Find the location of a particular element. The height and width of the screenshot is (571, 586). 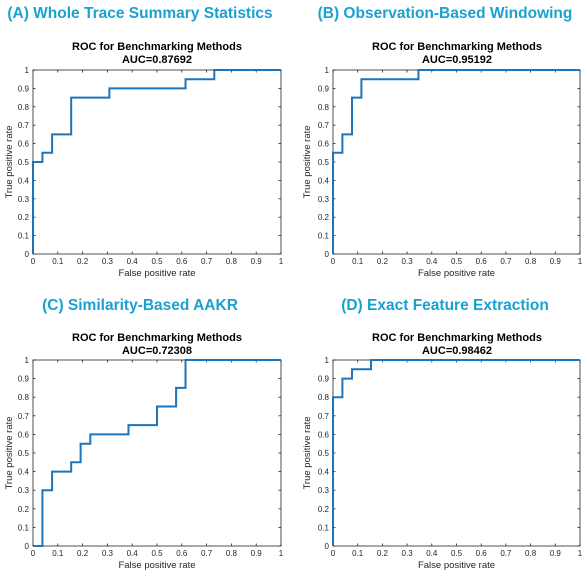

panel-heading-d: (D) Exact Feature Extraction is located at coordinates (445, 306).